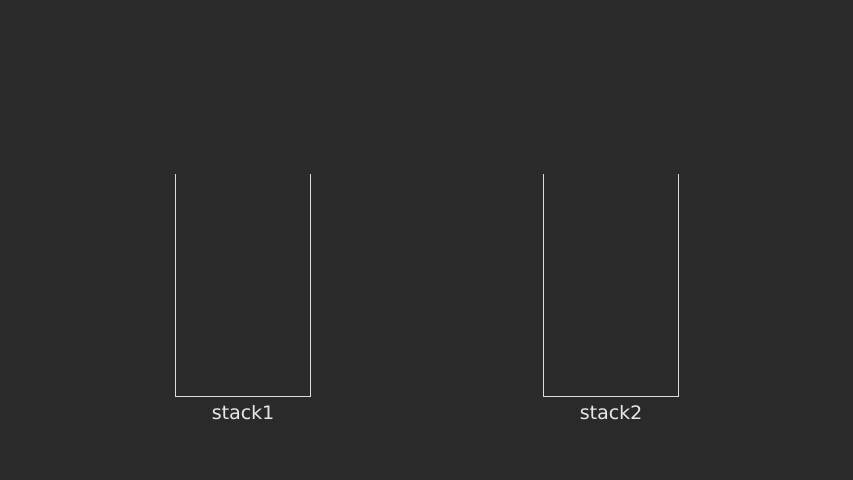 This screenshot has width=853, height=480. What do you see at coordinates (243, 413) in the screenshot?
I see `stack1-label: stack1` at bounding box center [243, 413].